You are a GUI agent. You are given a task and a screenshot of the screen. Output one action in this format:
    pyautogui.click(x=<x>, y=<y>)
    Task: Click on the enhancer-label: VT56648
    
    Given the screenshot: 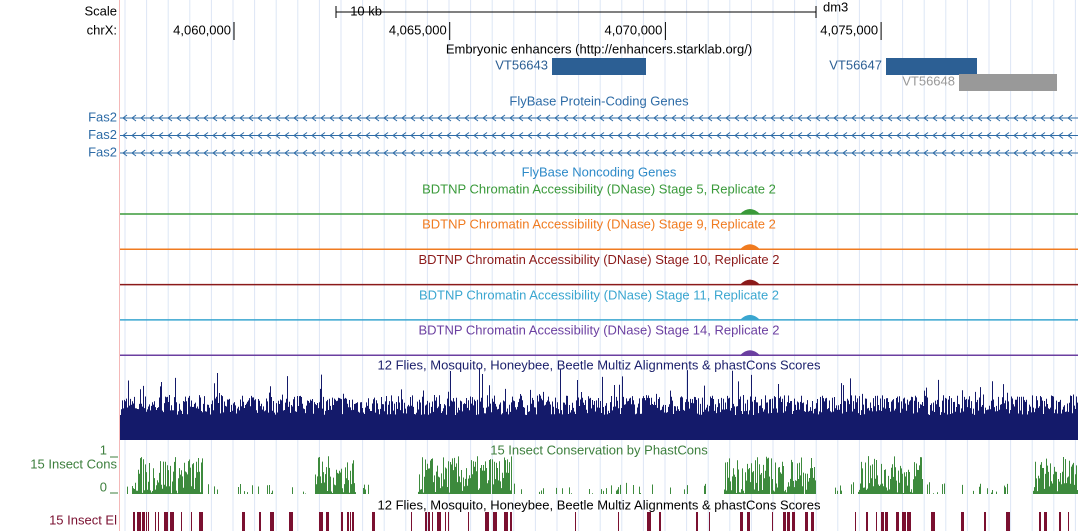 What is the action you would take?
    pyautogui.click(x=928, y=80)
    